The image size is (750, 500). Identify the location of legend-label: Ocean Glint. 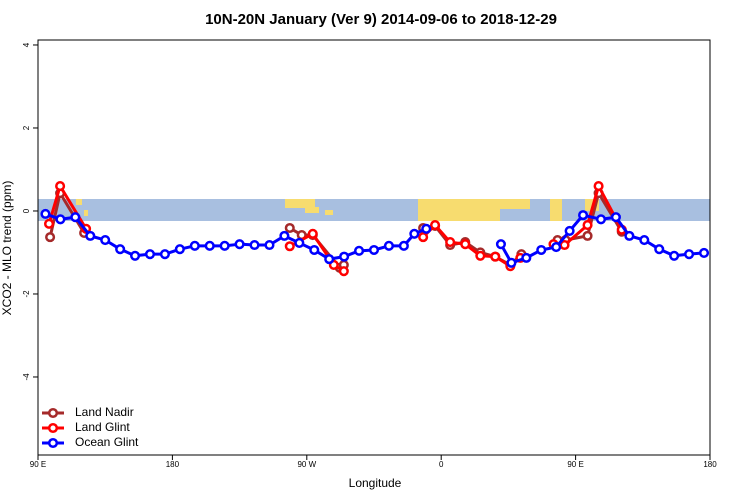
(107, 442).